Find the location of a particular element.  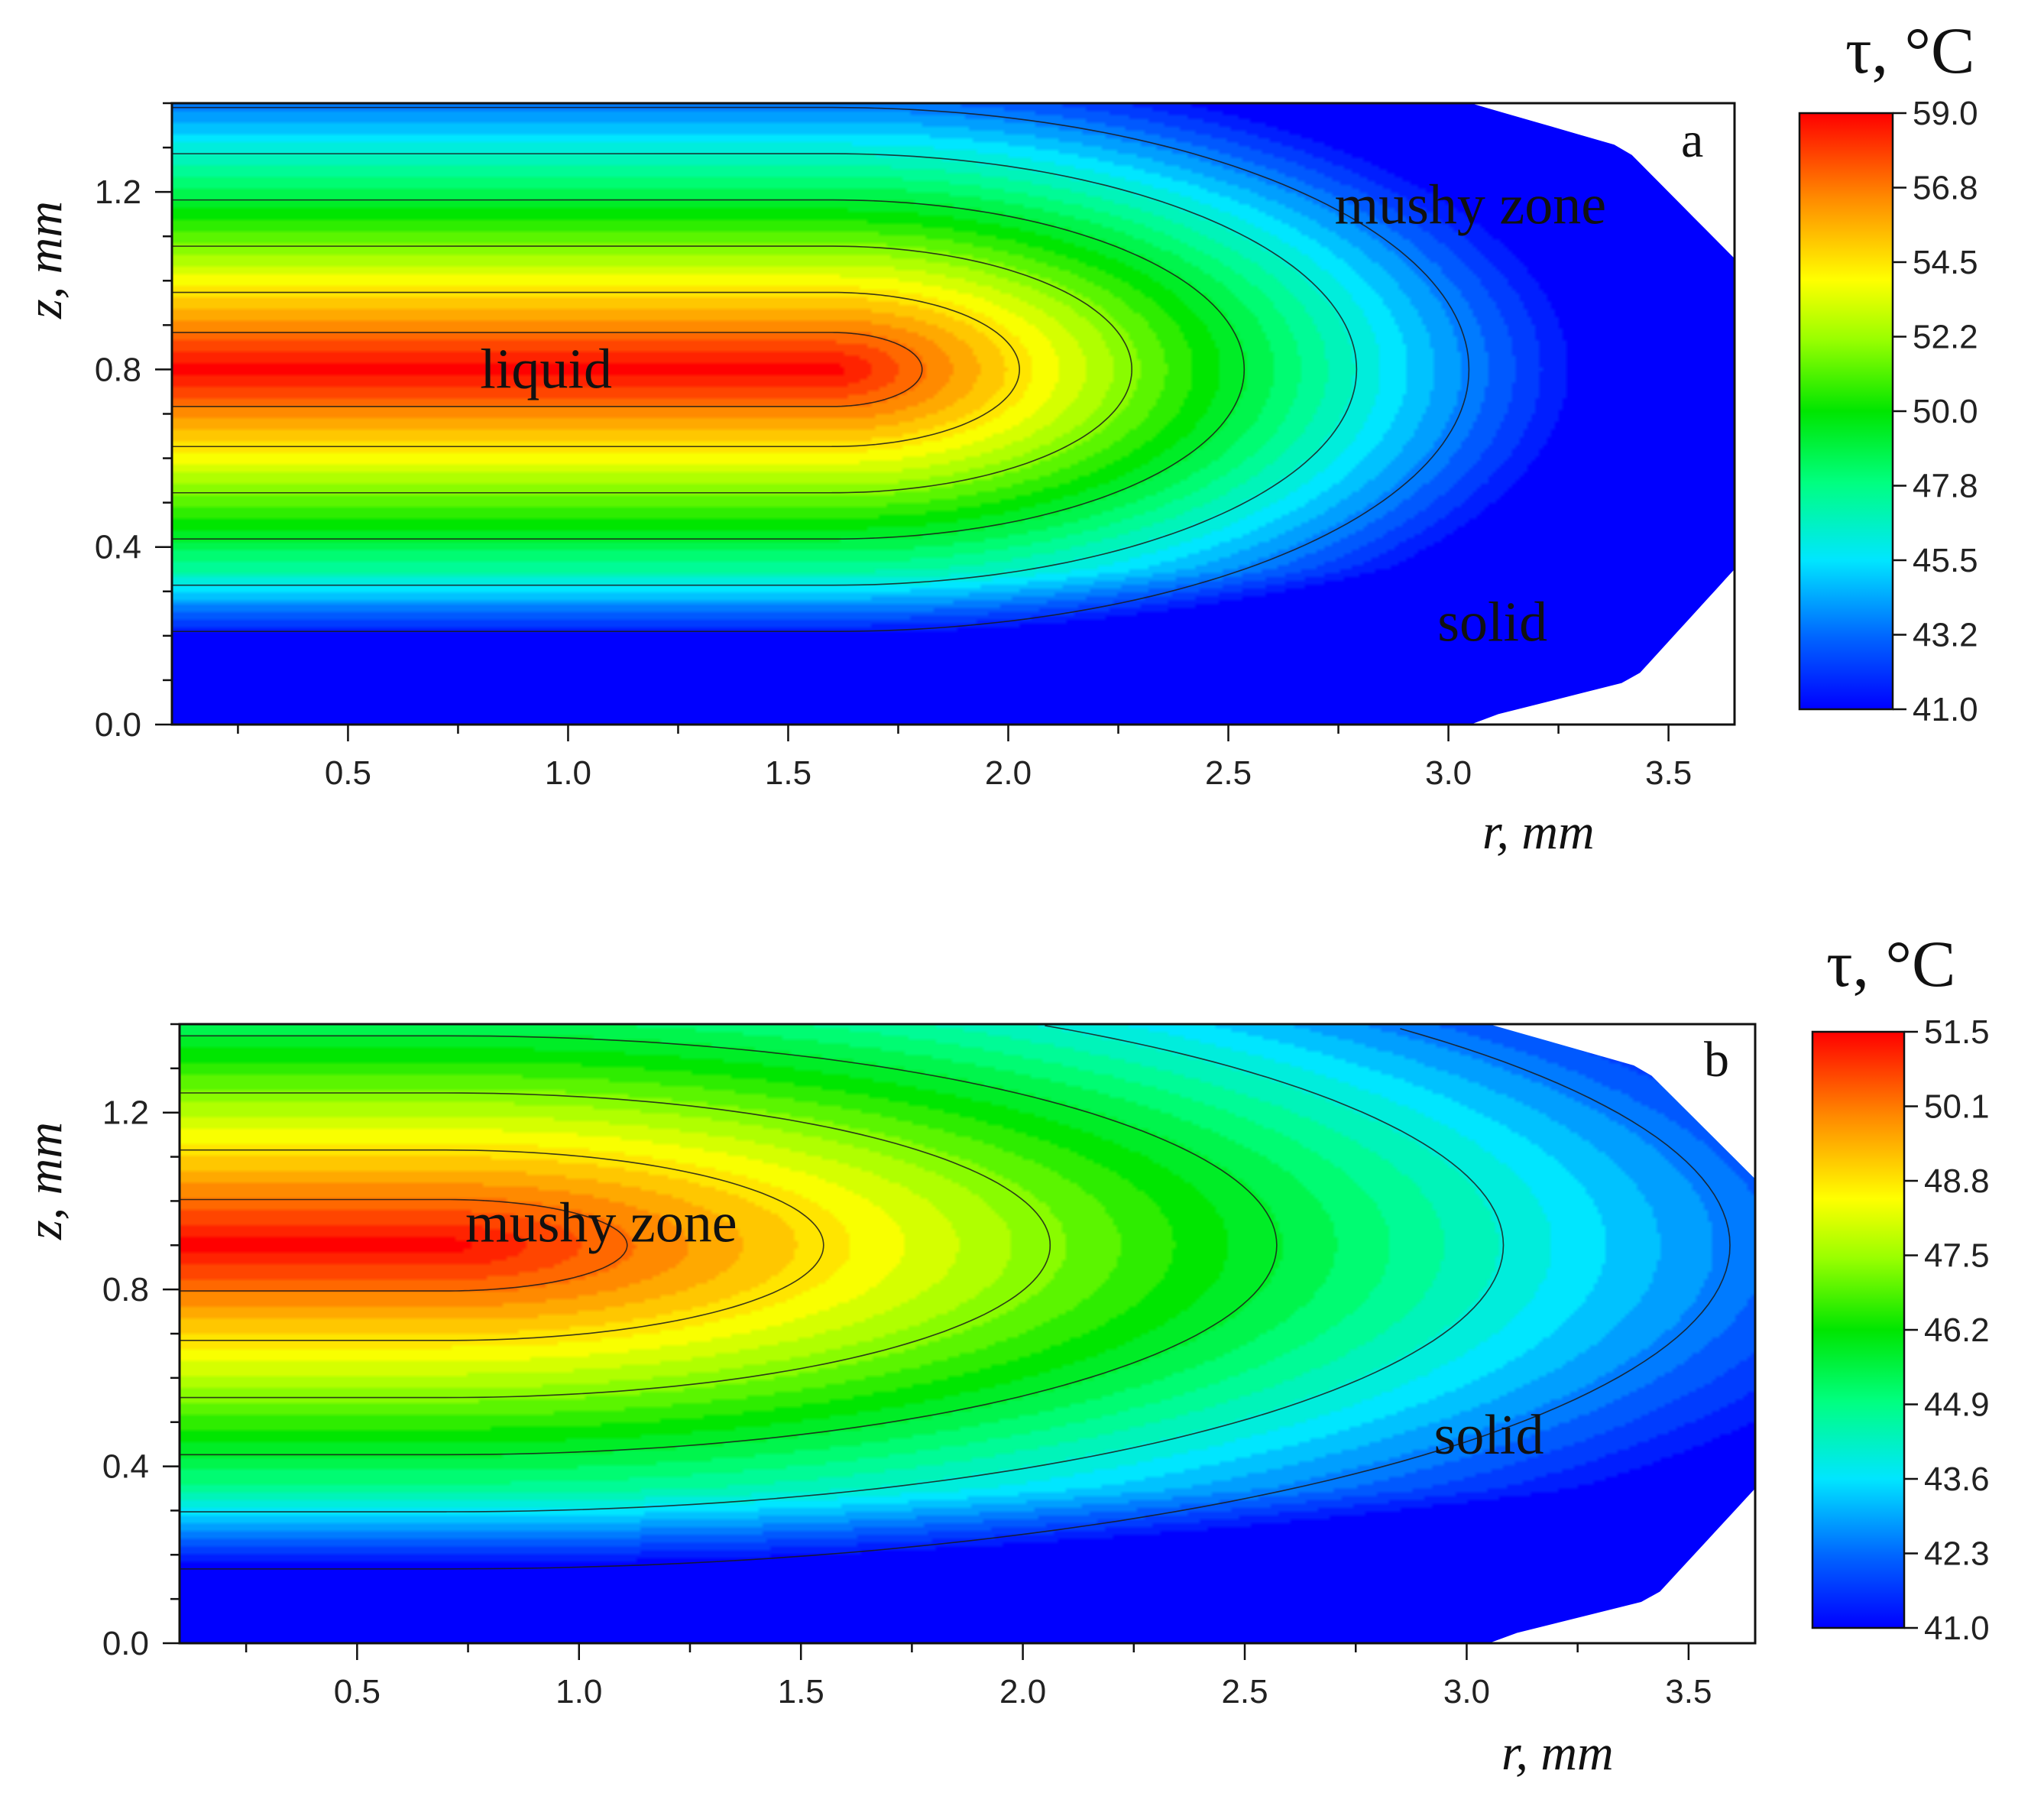

colorbar-tick-label: 43.2 is located at coordinates (1945, 635).